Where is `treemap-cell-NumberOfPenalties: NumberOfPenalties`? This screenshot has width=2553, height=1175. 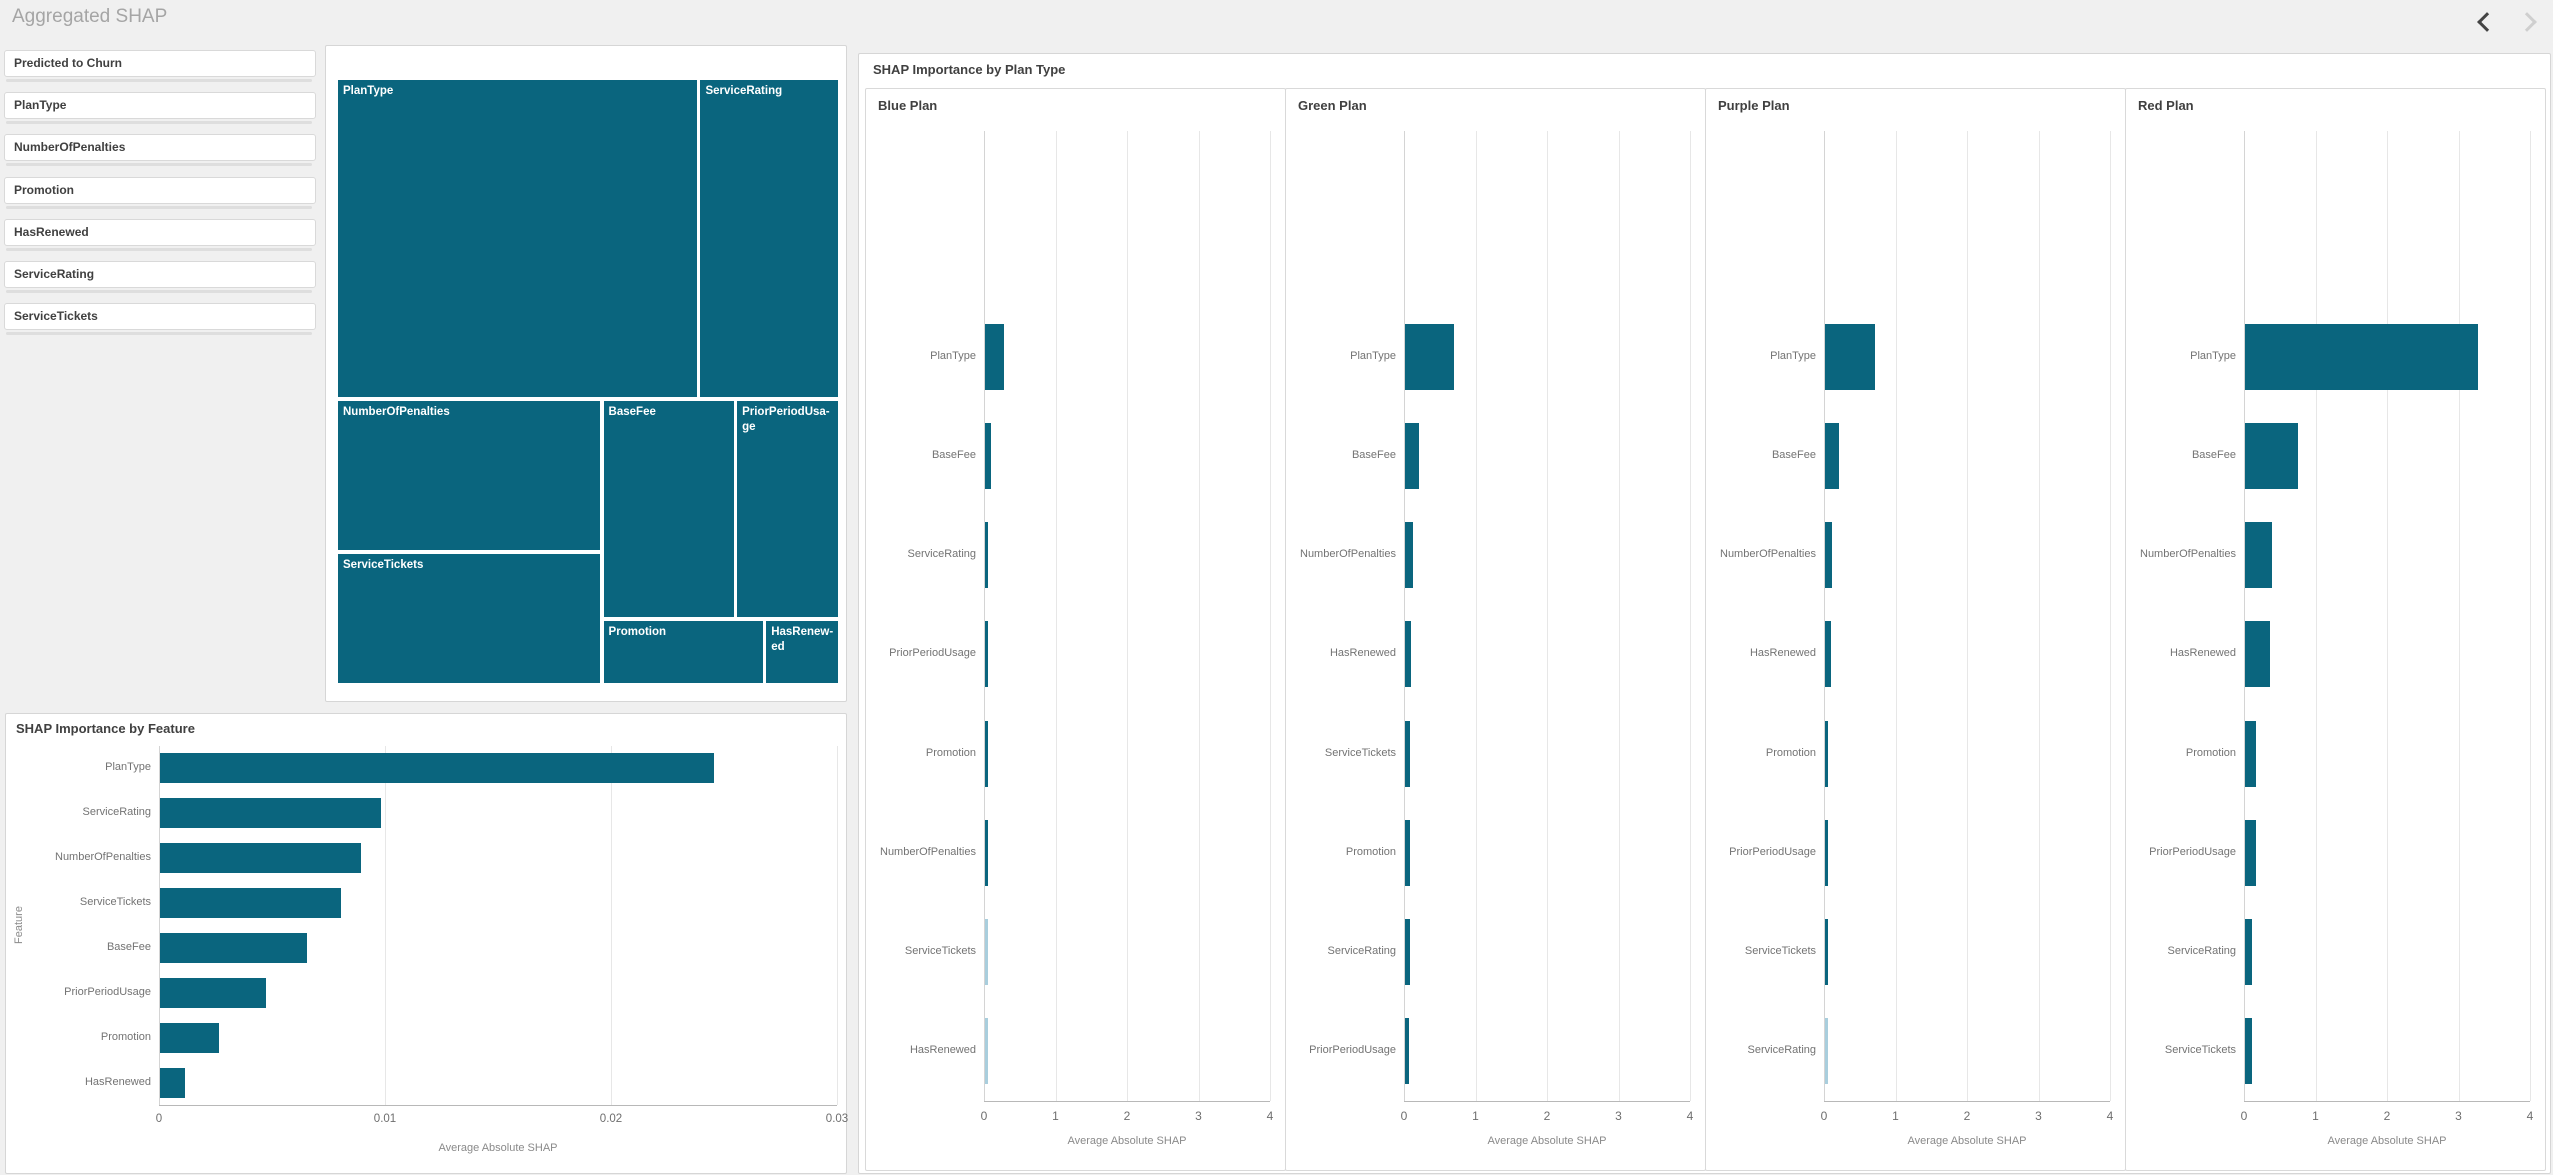 treemap-cell-NumberOfPenalties: NumberOfPenalties is located at coordinates (469, 475).